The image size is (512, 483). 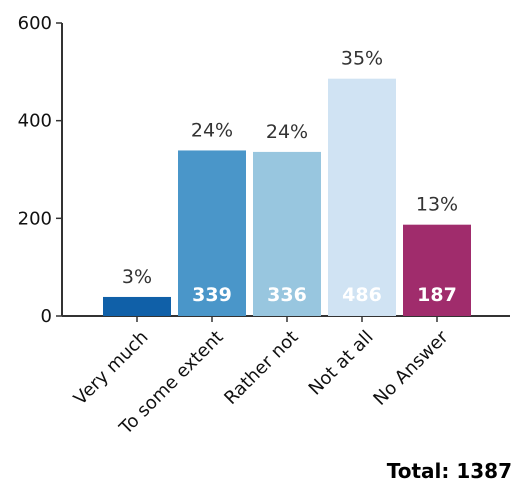 I want to click on count-label: 339, so click(x=212, y=295).